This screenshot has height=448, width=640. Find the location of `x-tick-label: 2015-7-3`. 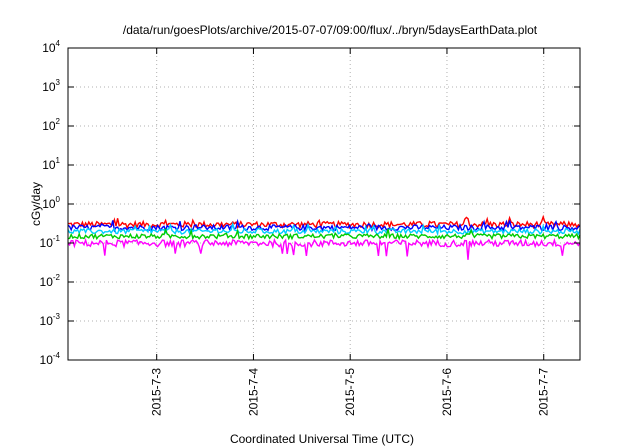

x-tick-label: 2015-7-3 is located at coordinates (157, 392).